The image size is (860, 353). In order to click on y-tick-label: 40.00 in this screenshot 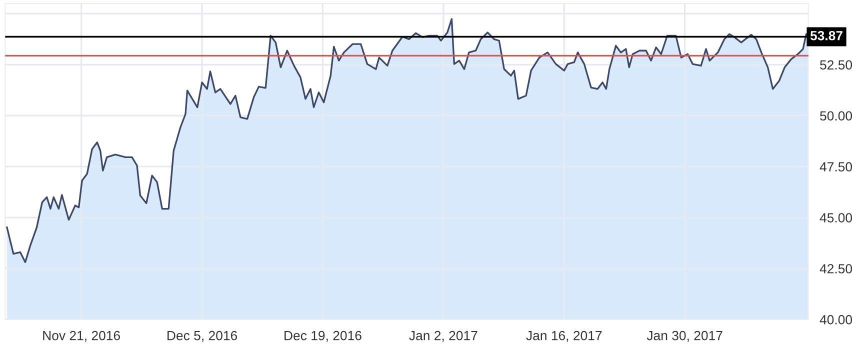, I will do `click(836, 319)`.